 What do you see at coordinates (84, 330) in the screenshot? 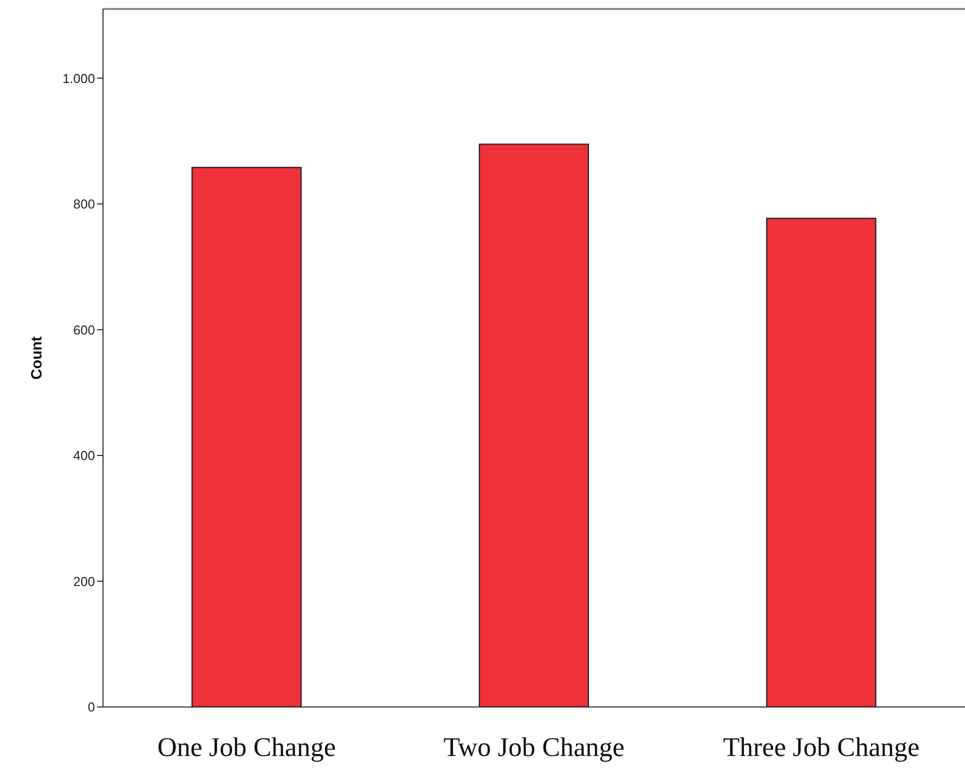
I see `y-tick-label: 600` at bounding box center [84, 330].